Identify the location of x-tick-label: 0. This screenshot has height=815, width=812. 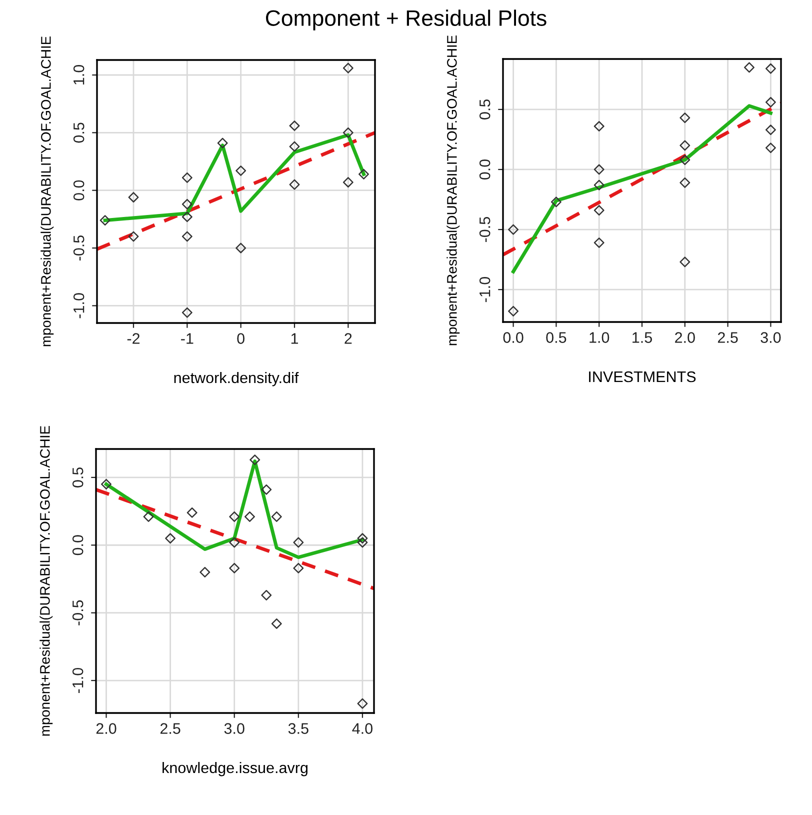
(240, 338).